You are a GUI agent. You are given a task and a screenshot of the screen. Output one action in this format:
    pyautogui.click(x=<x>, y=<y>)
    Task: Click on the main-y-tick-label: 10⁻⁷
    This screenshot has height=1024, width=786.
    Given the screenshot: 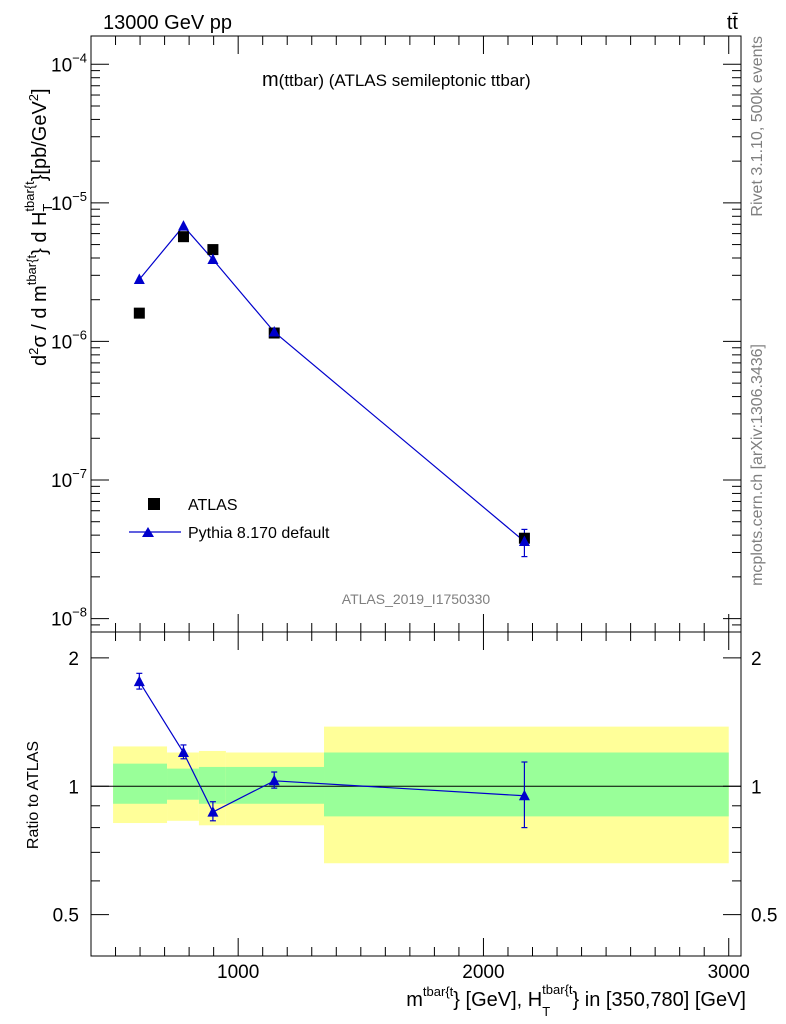 What is the action you would take?
    pyautogui.click(x=69, y=479)
    